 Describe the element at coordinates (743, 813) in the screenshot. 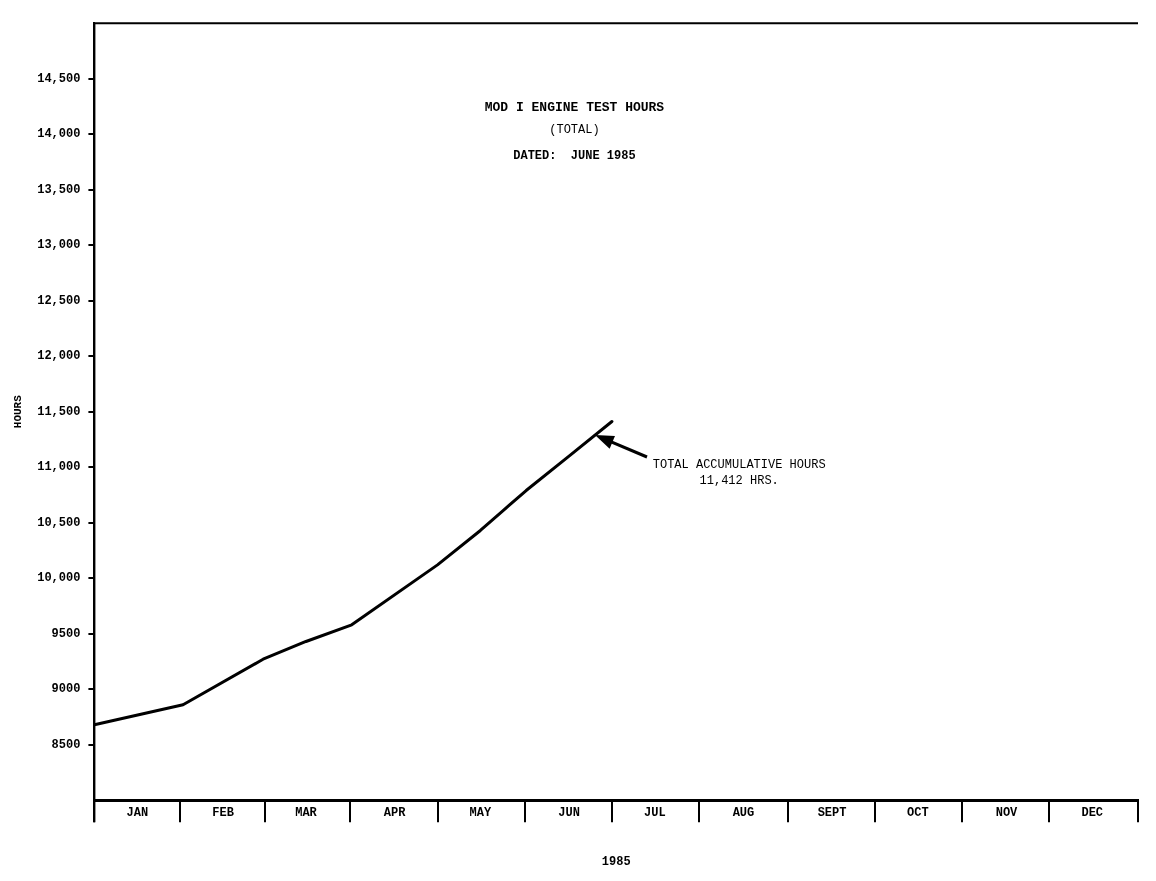

I see `x-tick-label: AUG` at that location.